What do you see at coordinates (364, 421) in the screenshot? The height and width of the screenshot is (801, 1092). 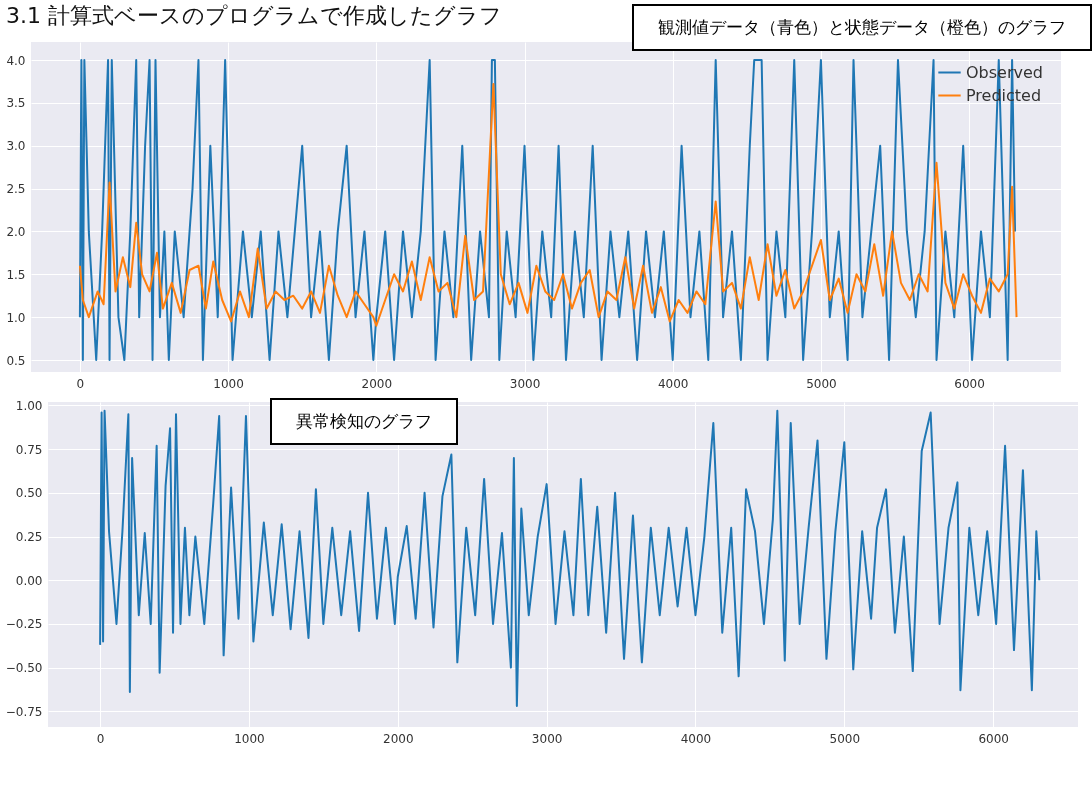 I see `annotation: 異常検知のグラフ` at bounding box center [364, 421].